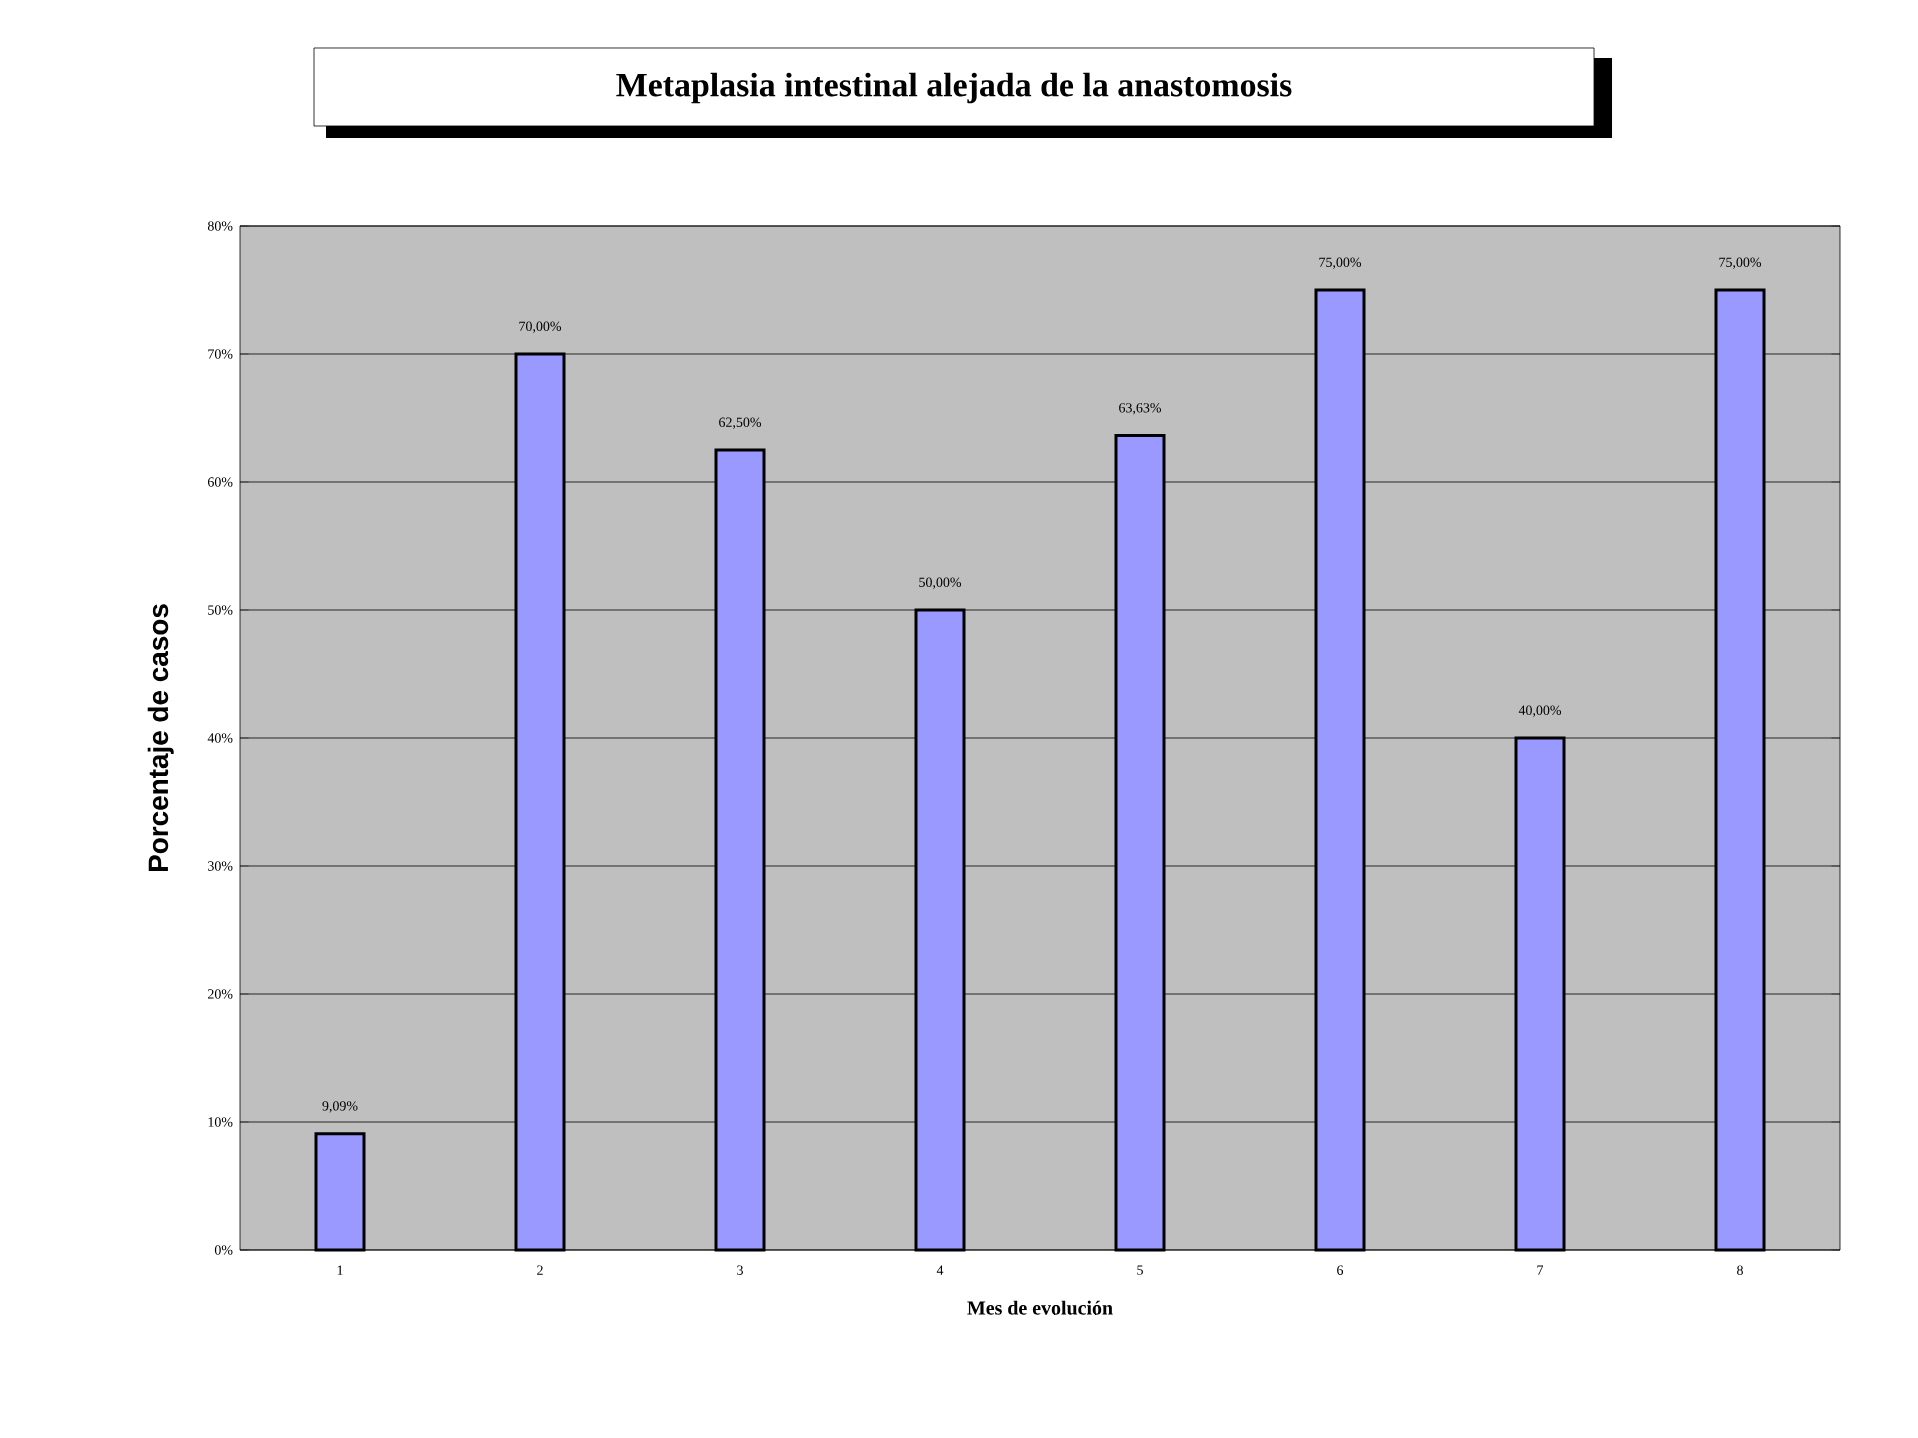  Describe the element at coordinates (954, 88) in the screenshot. I see `chart-title: Metaplasia intestinal alejada de la anastomosis` at that location.